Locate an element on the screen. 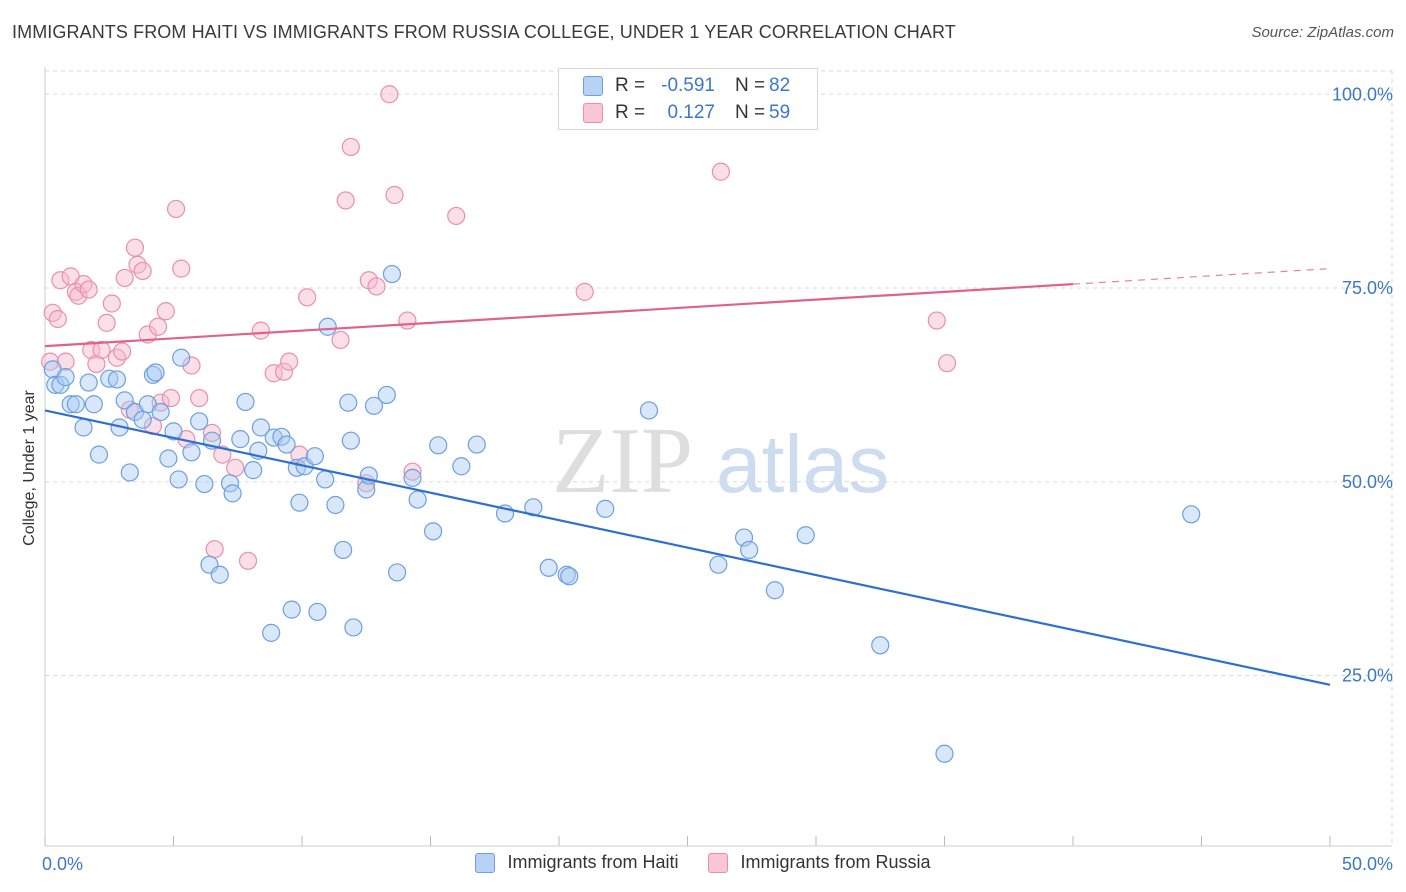 Image resolution: width=1406 pixels, height=892 pixels. n-value: 82 is located at coordinates (780, 85).